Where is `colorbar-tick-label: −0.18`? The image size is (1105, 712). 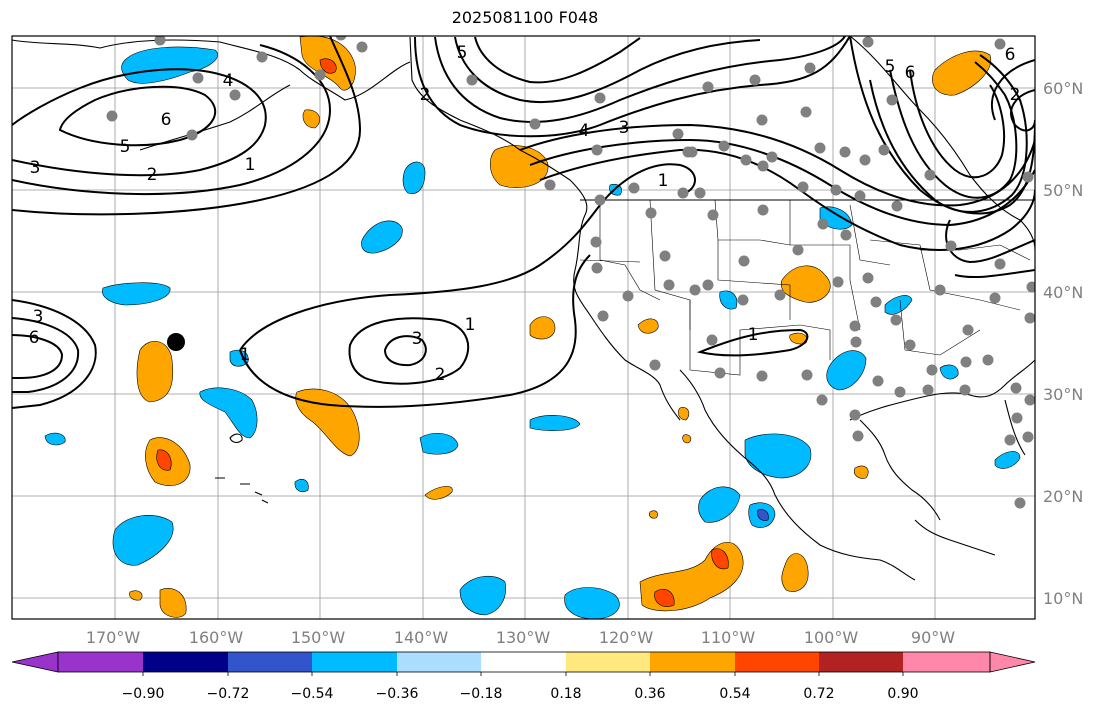
colorbar-tick-label: −0.18 is located at coordinates (481, 694).